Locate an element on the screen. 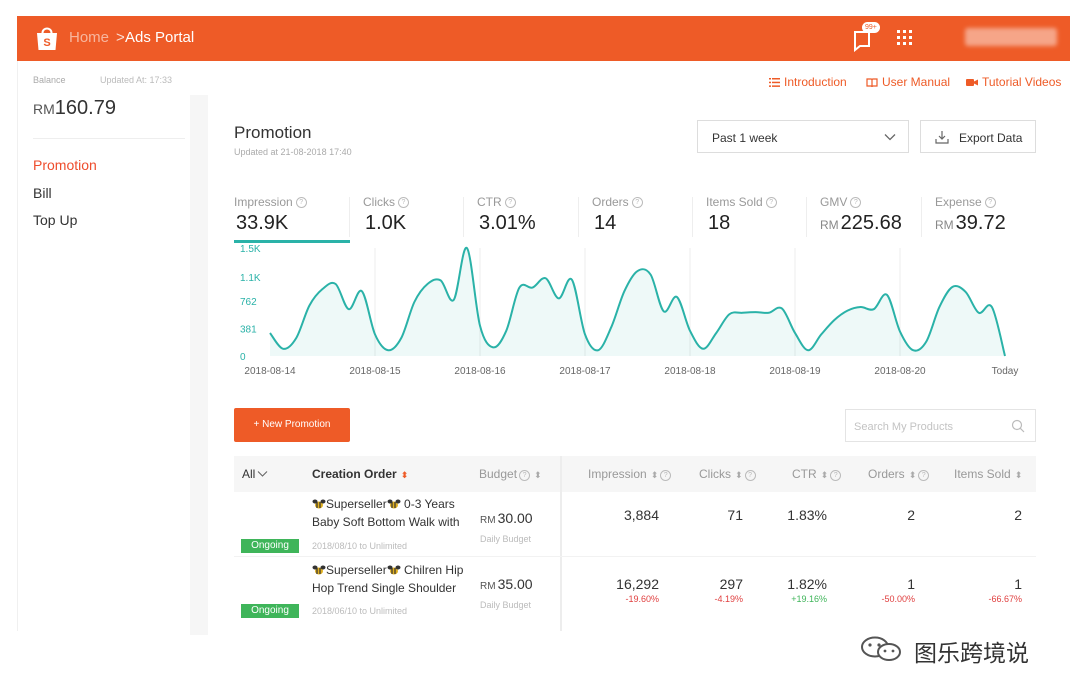 The height and width of the screenshot is (696, 1080). budget-value: 35.00 is located at coordinates (515, 584).